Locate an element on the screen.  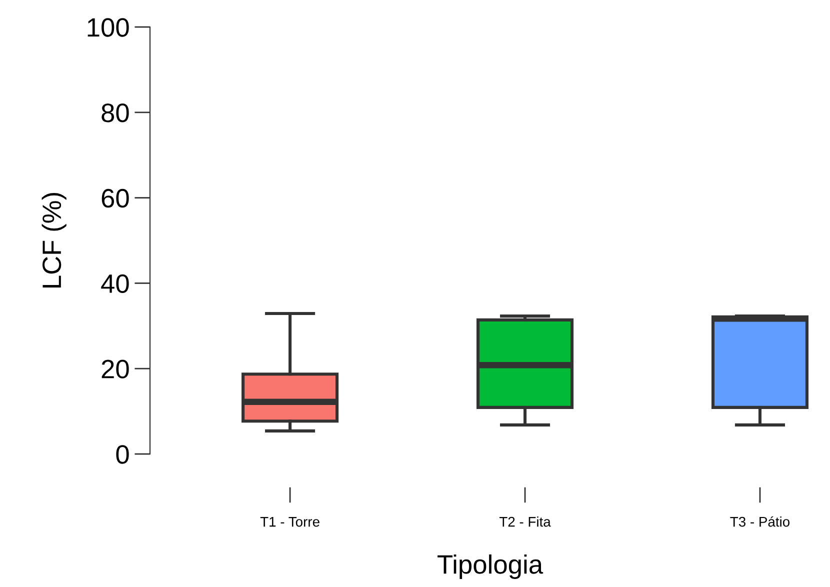
x-tick-label: T3 - Pátio is located at coordinates (760, 521).